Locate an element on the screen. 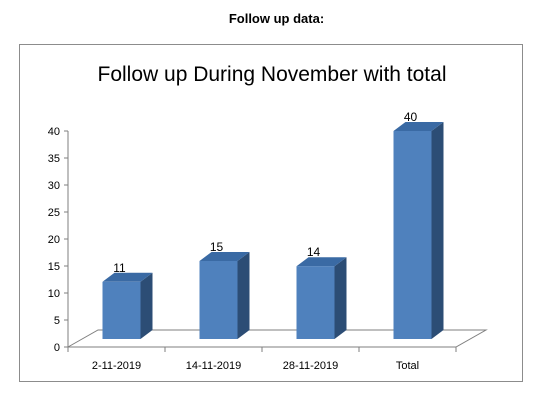  chart-floor-plane is located at coordinates (277, 338).